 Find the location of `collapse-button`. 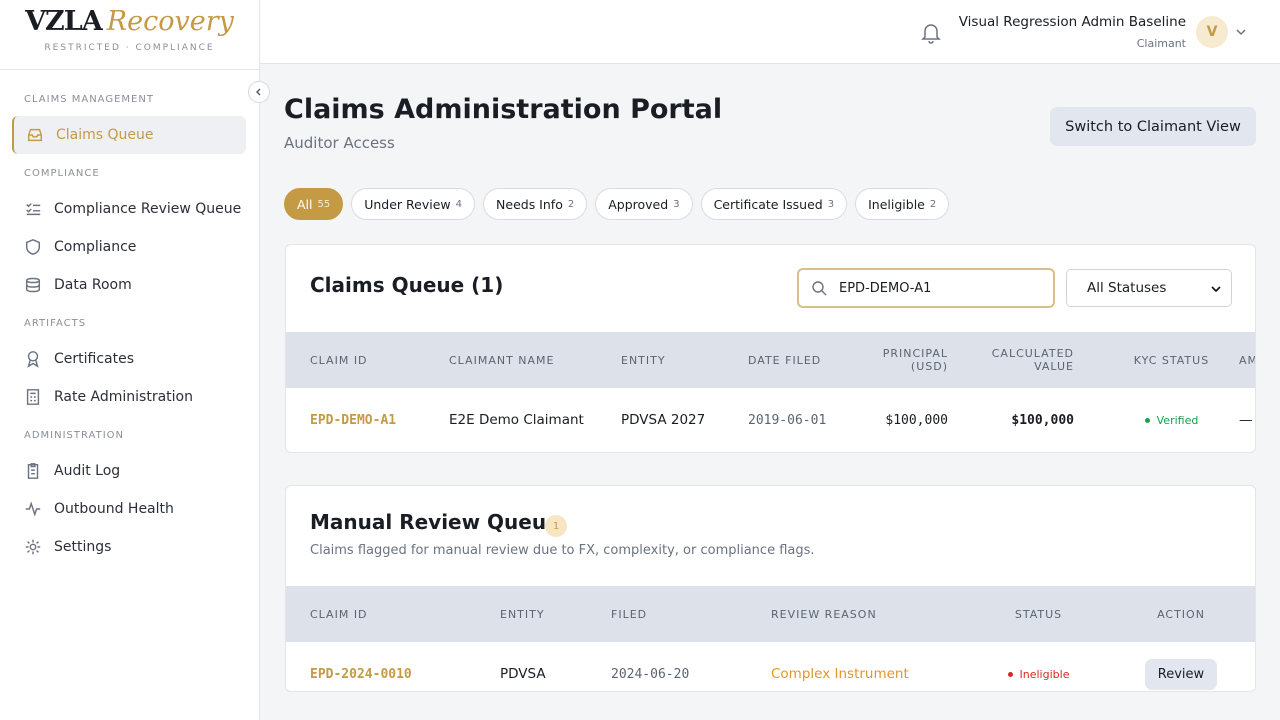

collapse-button is located at coordinates (259, 92).